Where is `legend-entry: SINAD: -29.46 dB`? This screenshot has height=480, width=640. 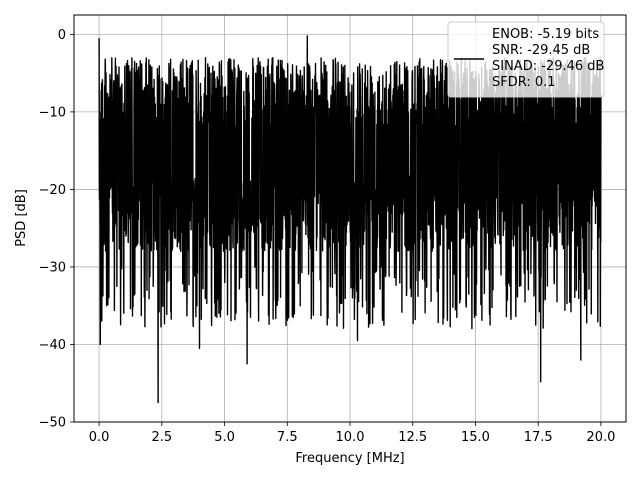 legend-entry: SINAD: -29.46 dB is located at coordinates (548, 66).